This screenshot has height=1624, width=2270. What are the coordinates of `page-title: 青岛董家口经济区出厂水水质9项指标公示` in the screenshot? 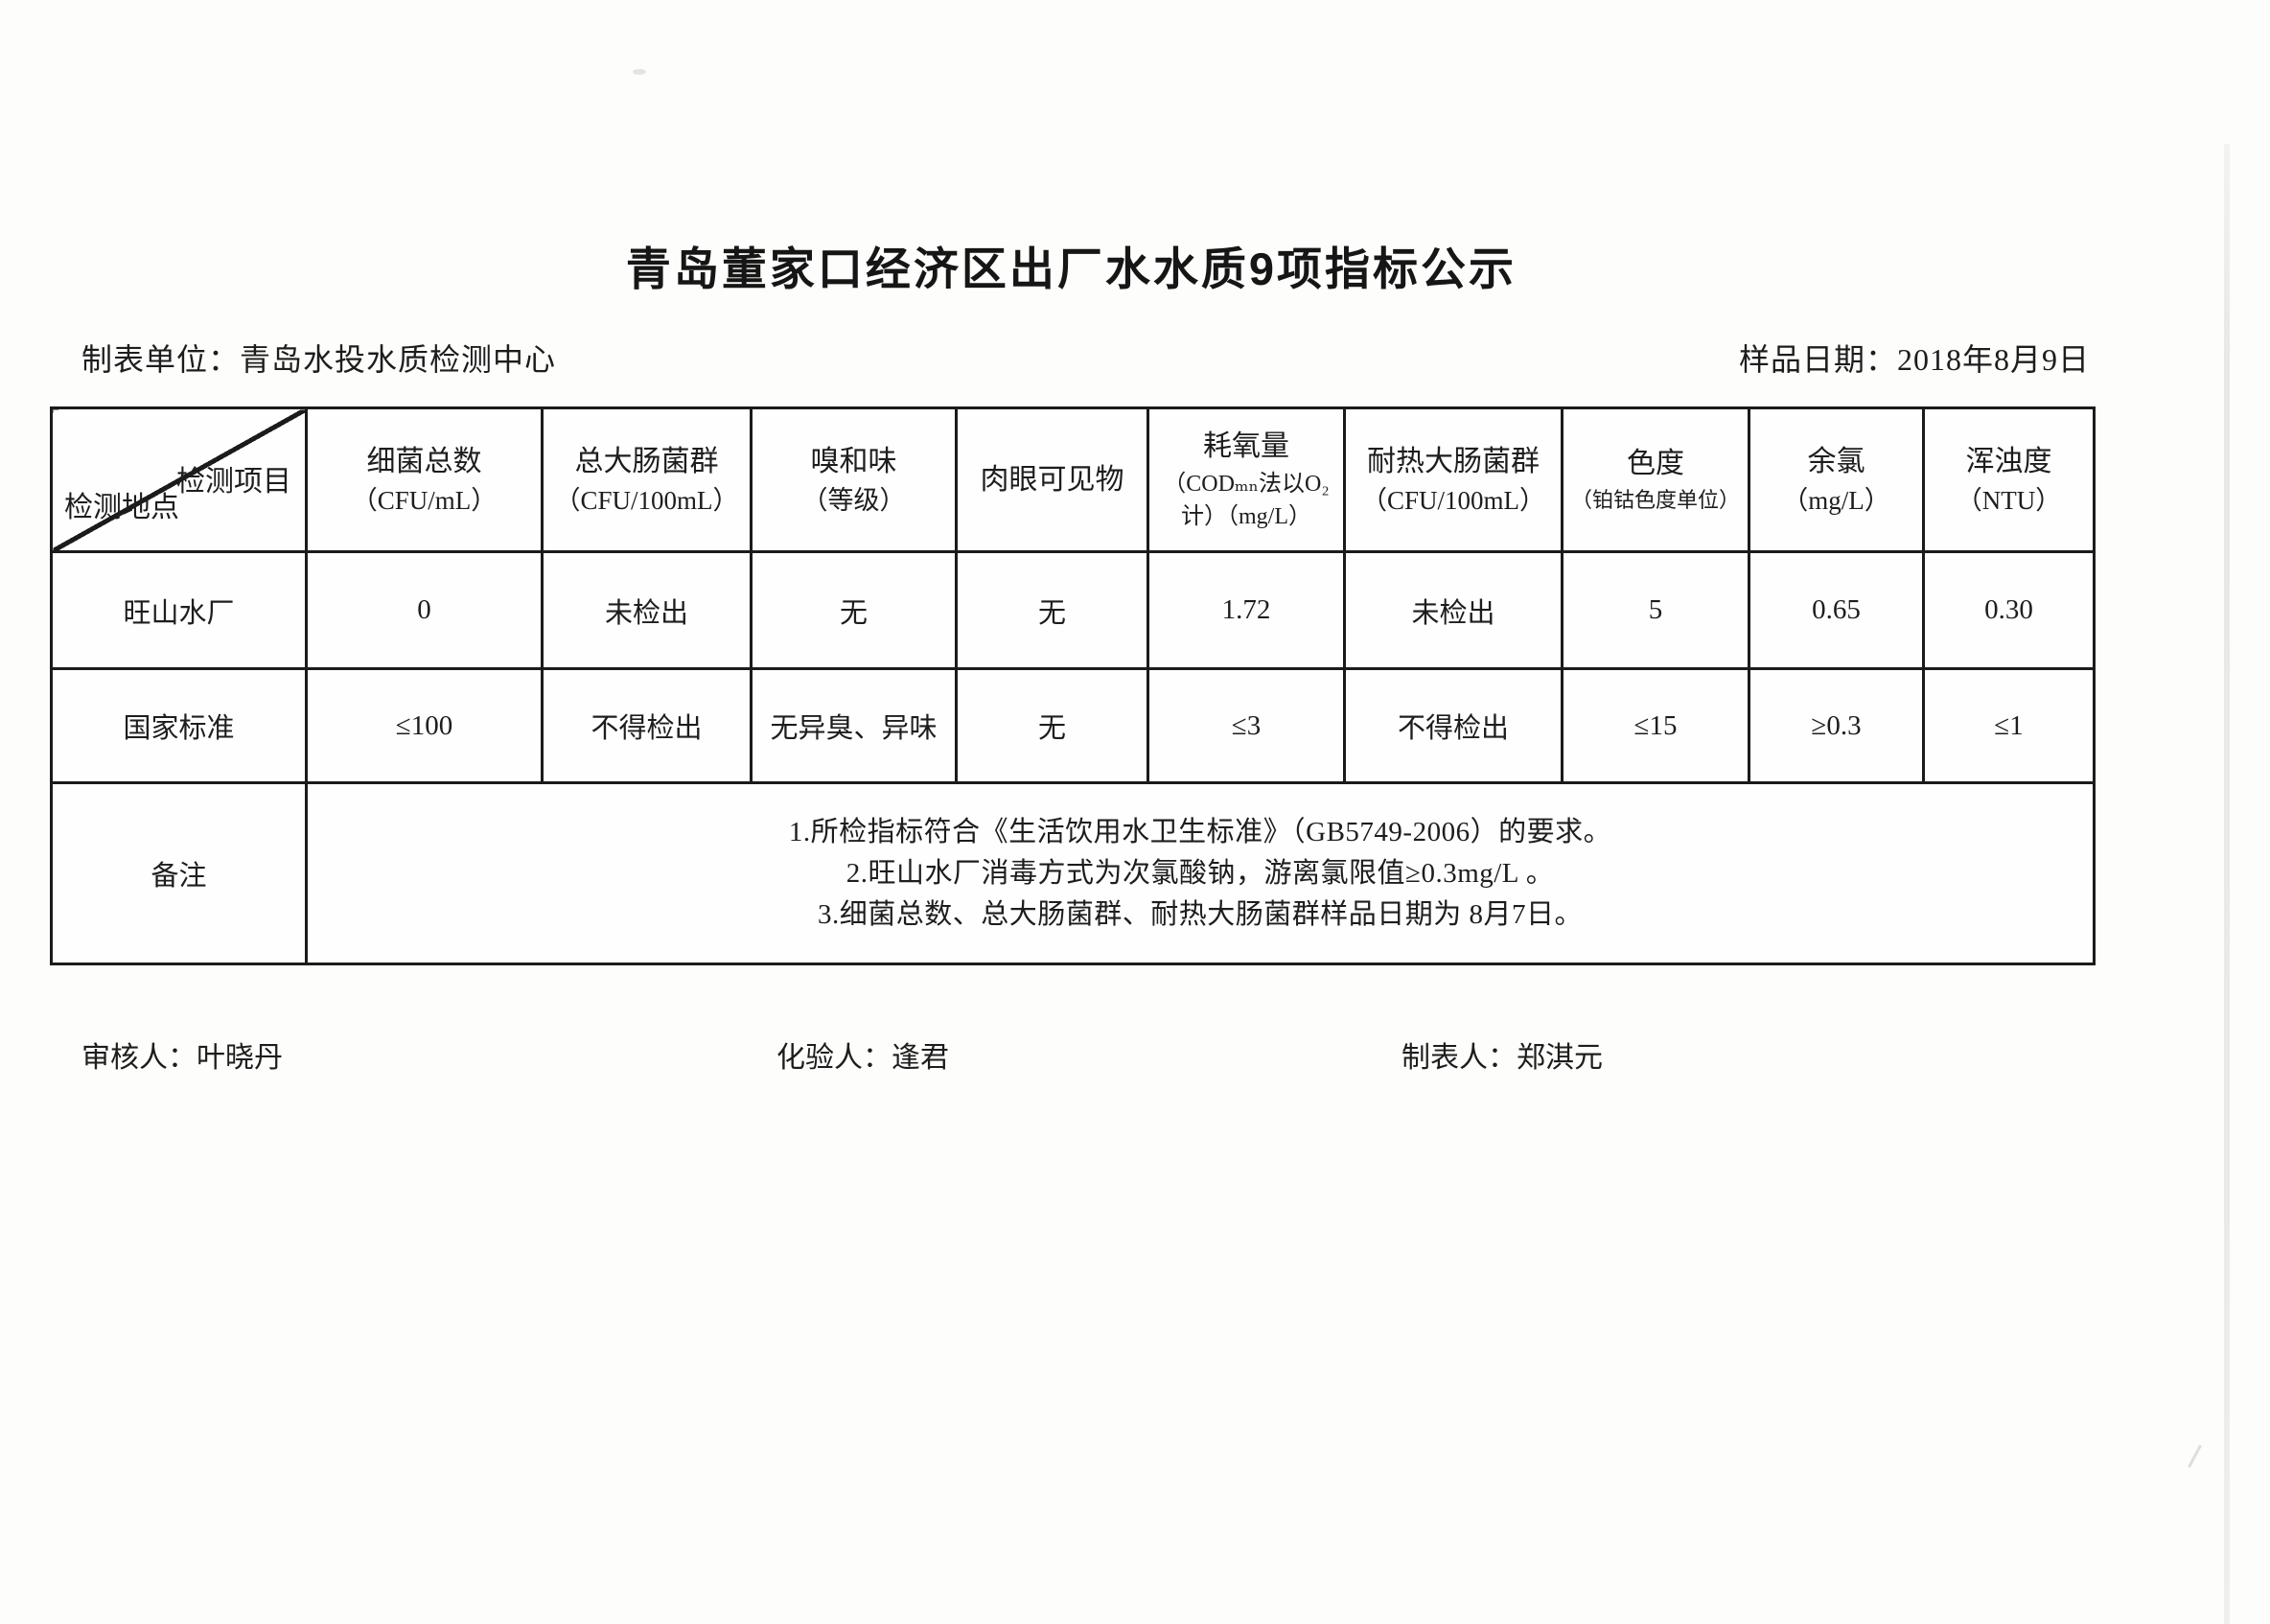 It's located at (1071, 269).